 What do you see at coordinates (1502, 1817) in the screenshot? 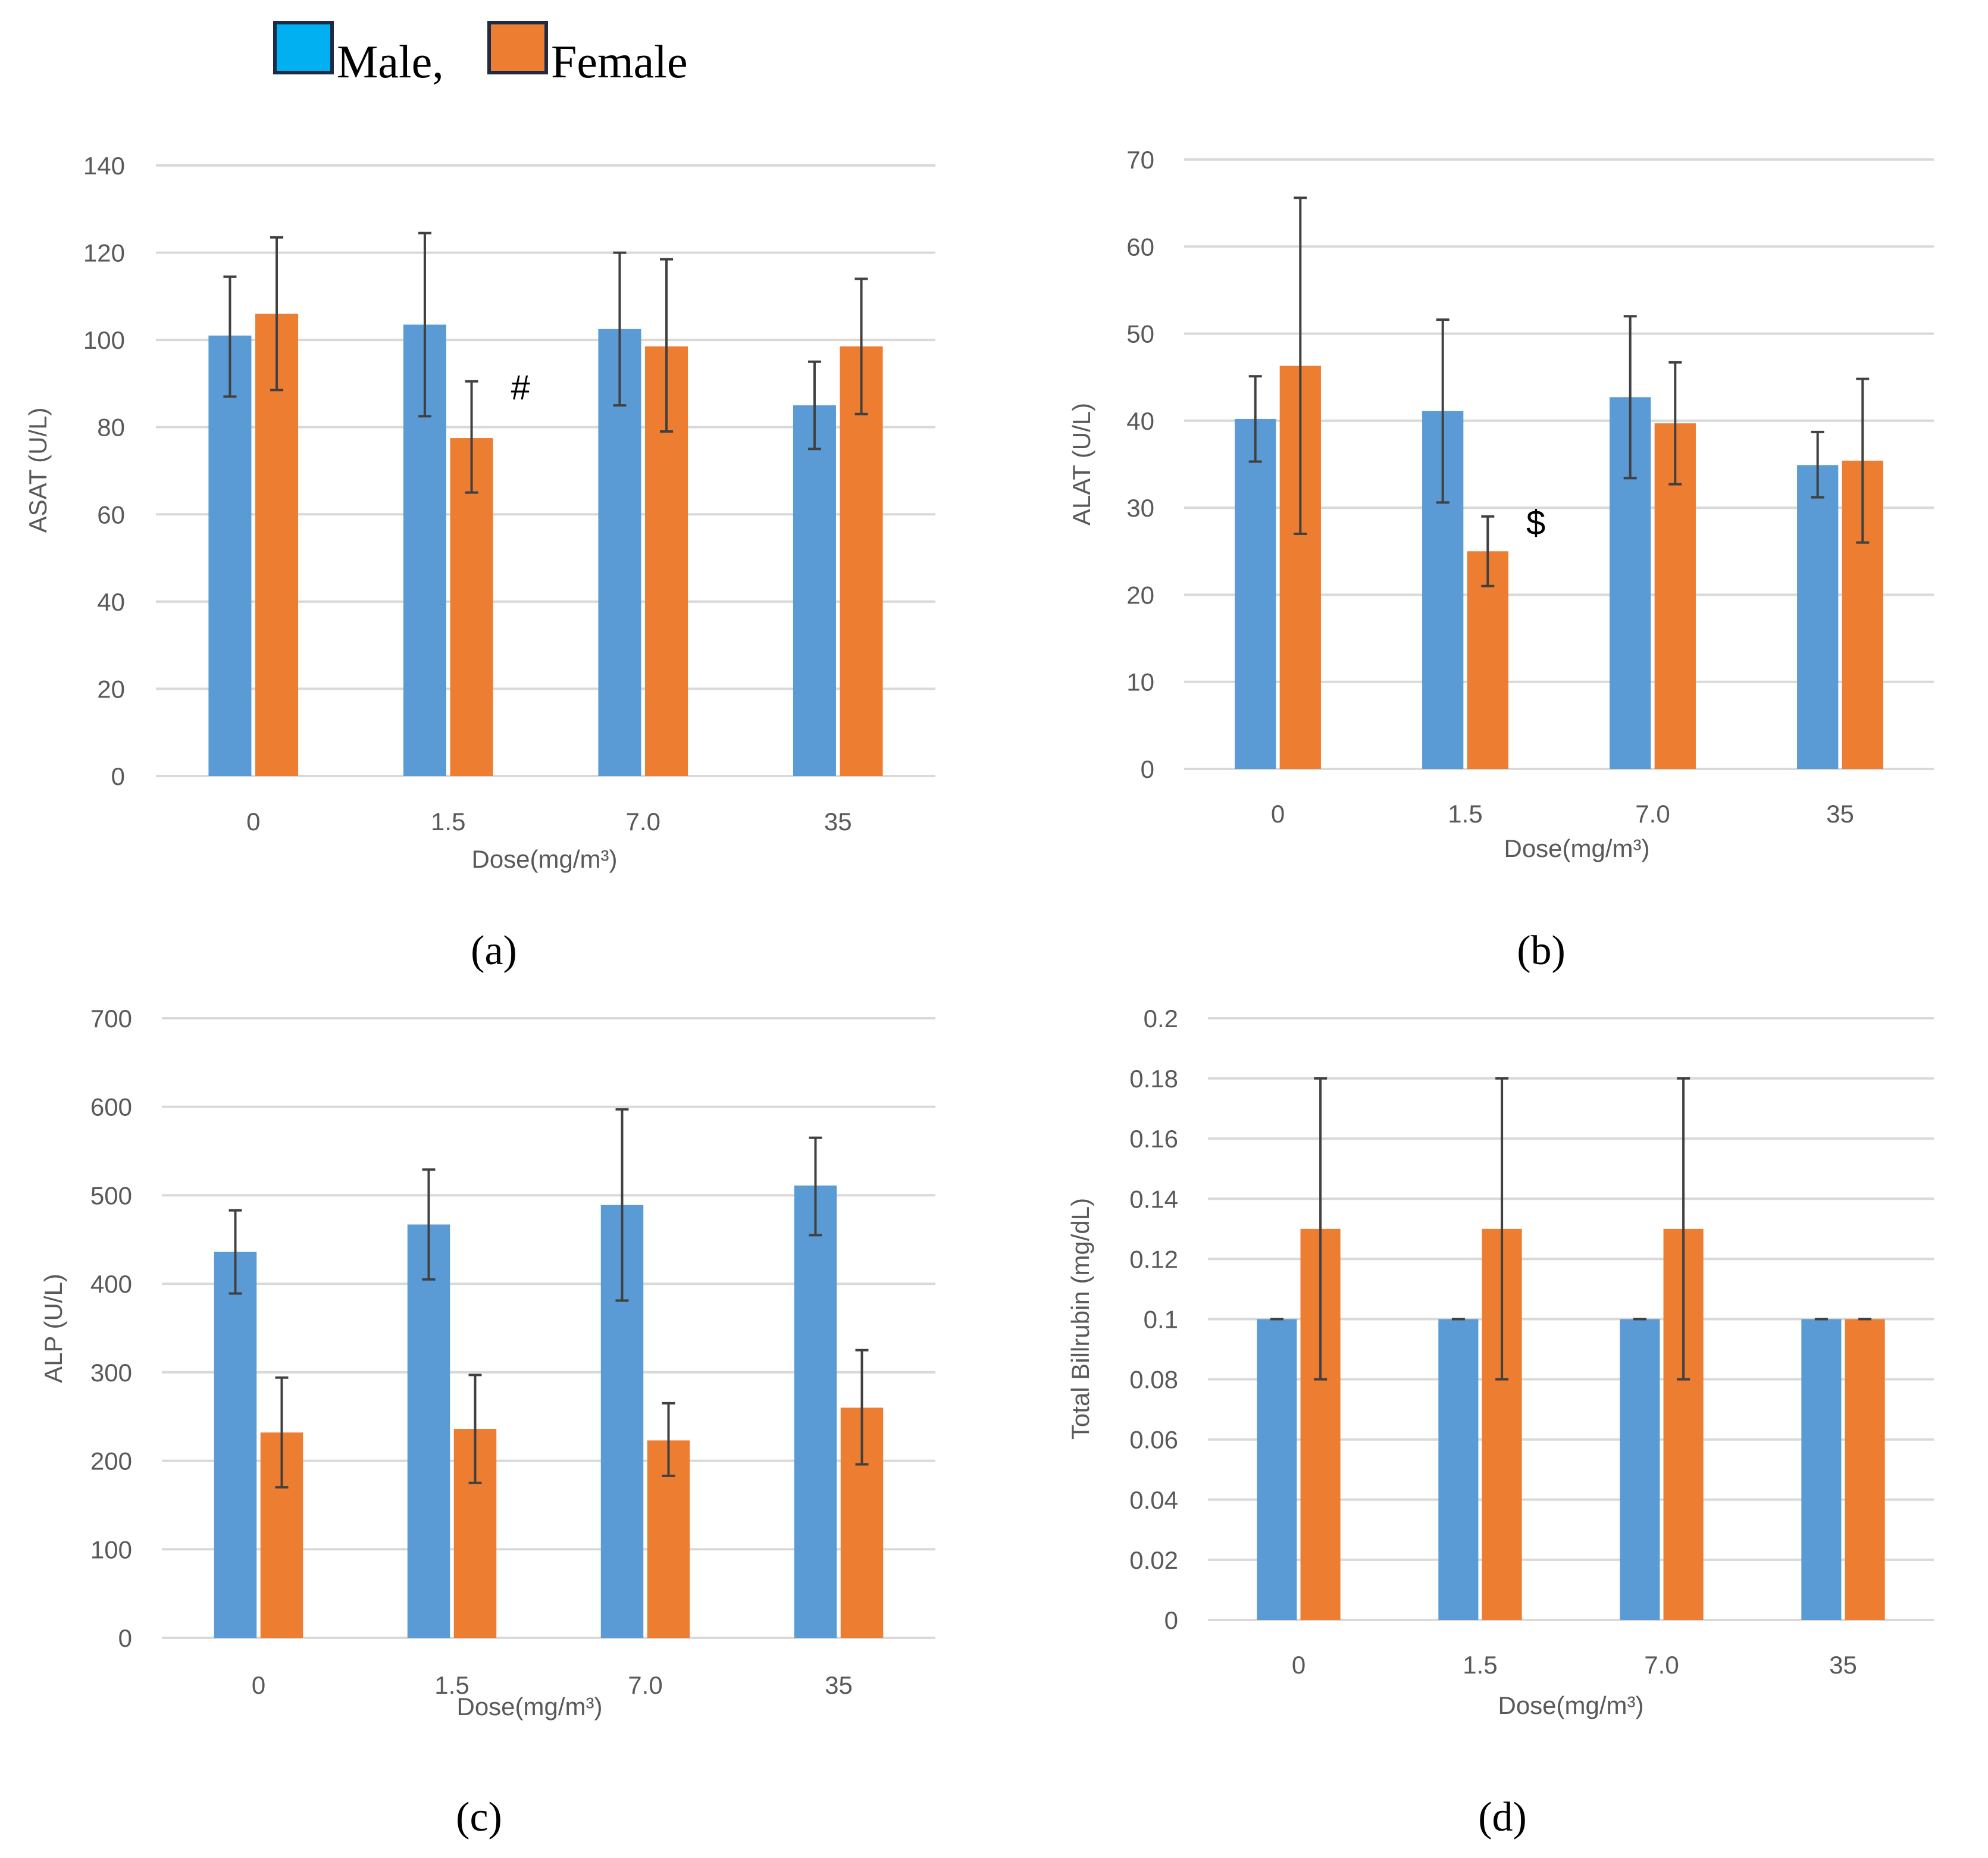
I see `panel-label: (d)` at bounding box center [1502, 1817].